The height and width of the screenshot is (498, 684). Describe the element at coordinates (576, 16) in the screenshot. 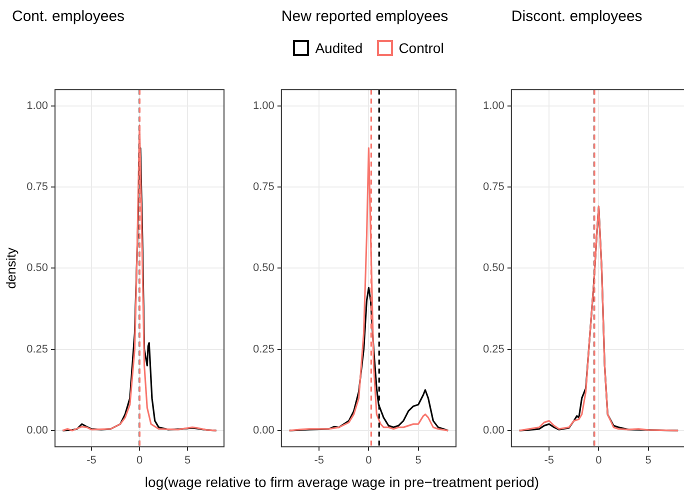

I see `chart-title: Discont. employees` at that location.